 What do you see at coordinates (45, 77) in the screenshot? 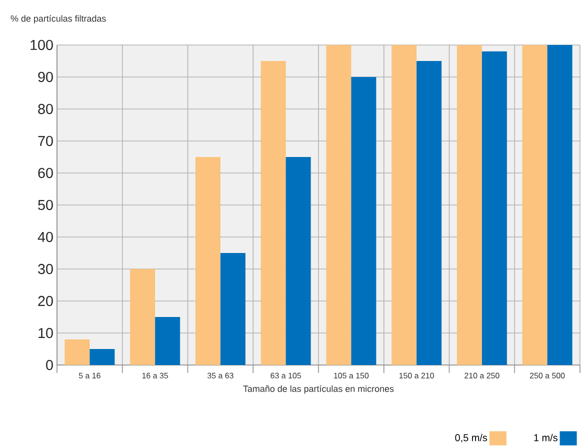
I see `y-tick-label: 90` at bounding box center [45, 77].